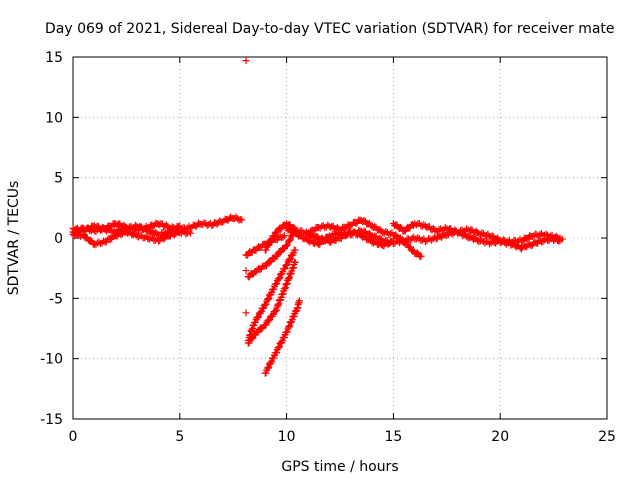 The width and height of the screenshot is (640, 480). Describe the element at coordinates (393, 437) in the screenshot. I see `x-tick-label: 15` at that location.